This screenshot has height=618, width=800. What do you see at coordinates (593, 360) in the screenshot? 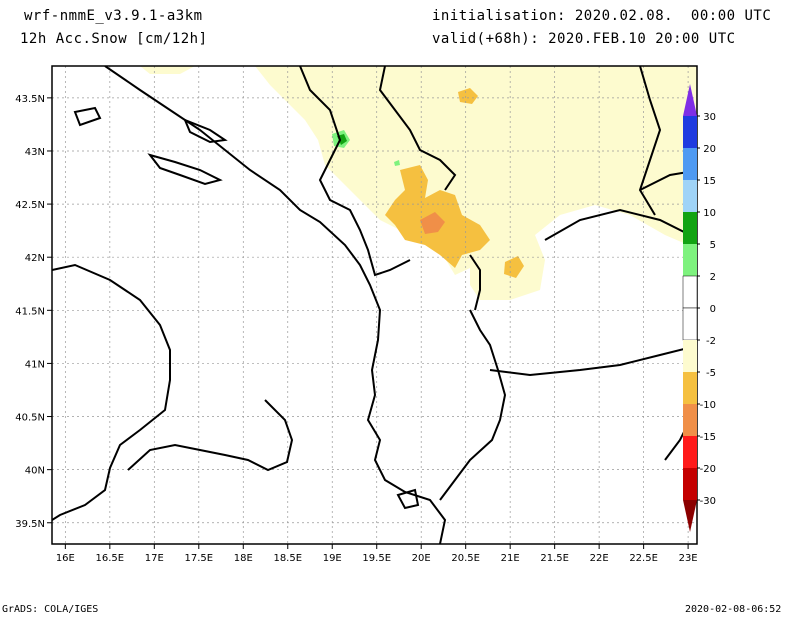
I see `macedonia-greece-border` at bounding box center [593, 360].